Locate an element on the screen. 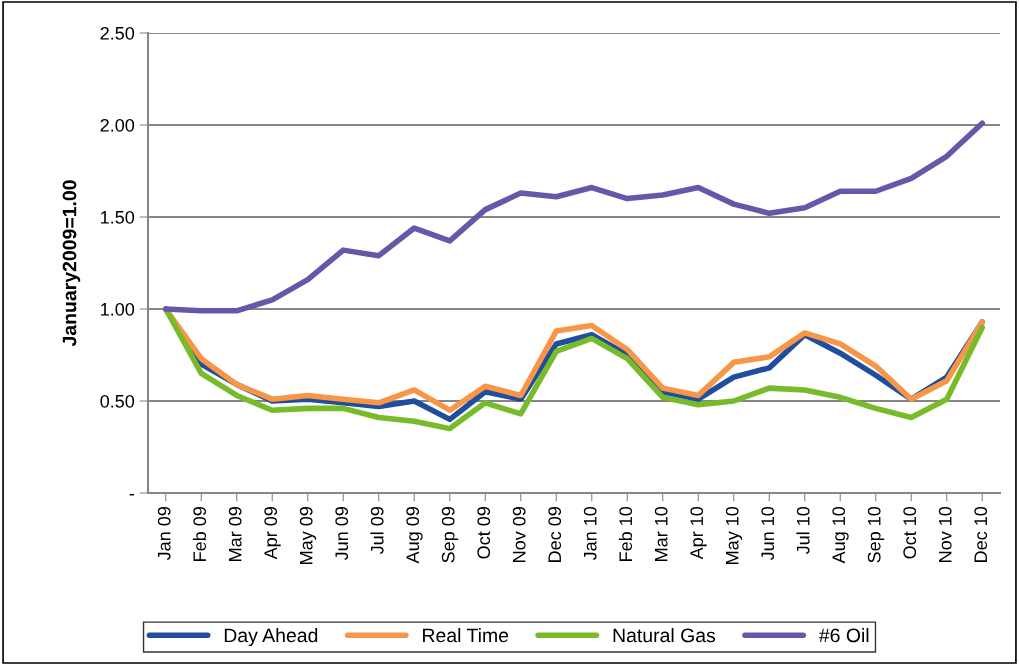 Image resolution: width=1019 pixels, height=665 pixels. y-tick-label: 0.50 is located at coordinates (117, 401).